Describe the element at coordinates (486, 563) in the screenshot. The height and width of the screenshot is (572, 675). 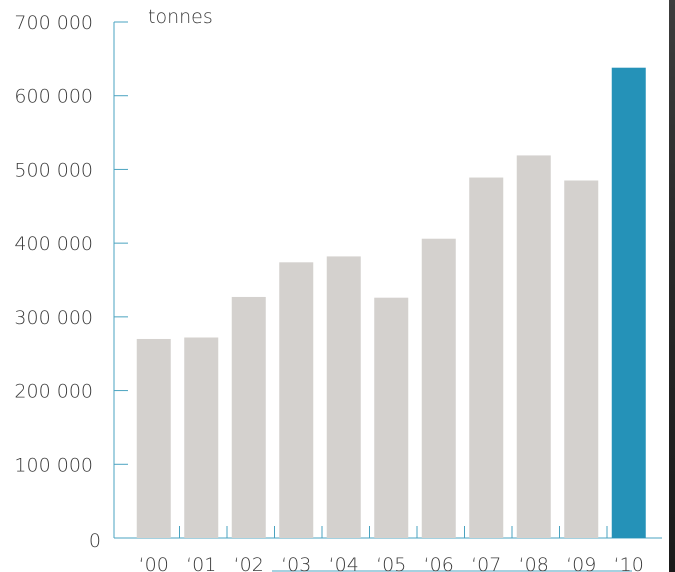
I see `x-tick-label: ‘07` at that location.